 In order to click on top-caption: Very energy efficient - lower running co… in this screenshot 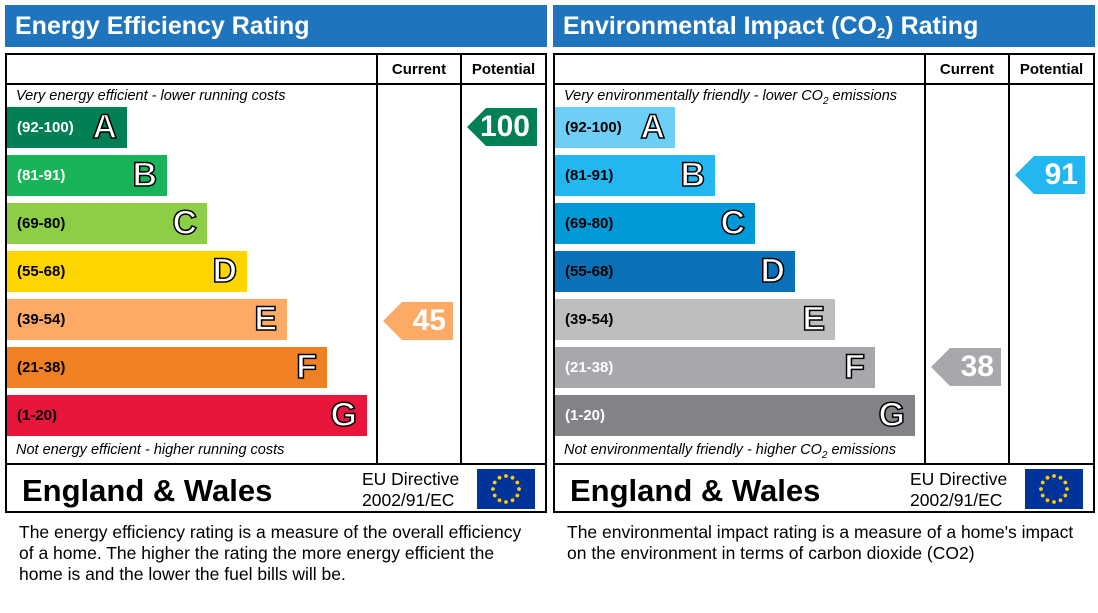, I will do `click(151, 96)`.